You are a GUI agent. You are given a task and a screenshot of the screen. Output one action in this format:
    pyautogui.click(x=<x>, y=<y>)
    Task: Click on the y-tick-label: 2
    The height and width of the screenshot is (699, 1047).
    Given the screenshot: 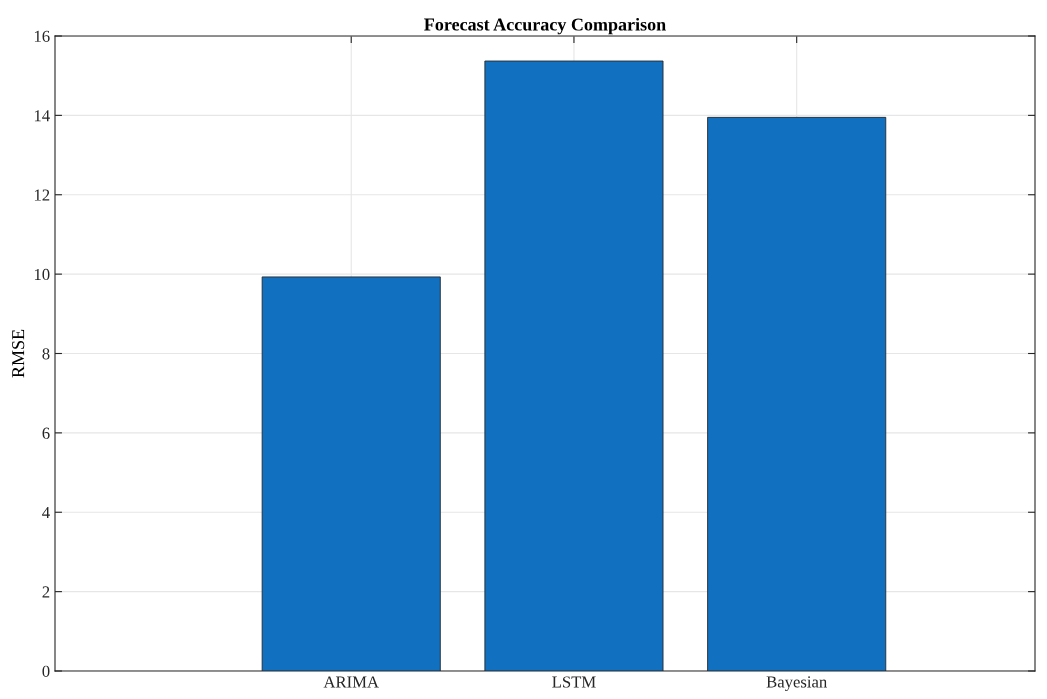 What is the action you would take?
    pyautogui.click(x=46, y=592)
    